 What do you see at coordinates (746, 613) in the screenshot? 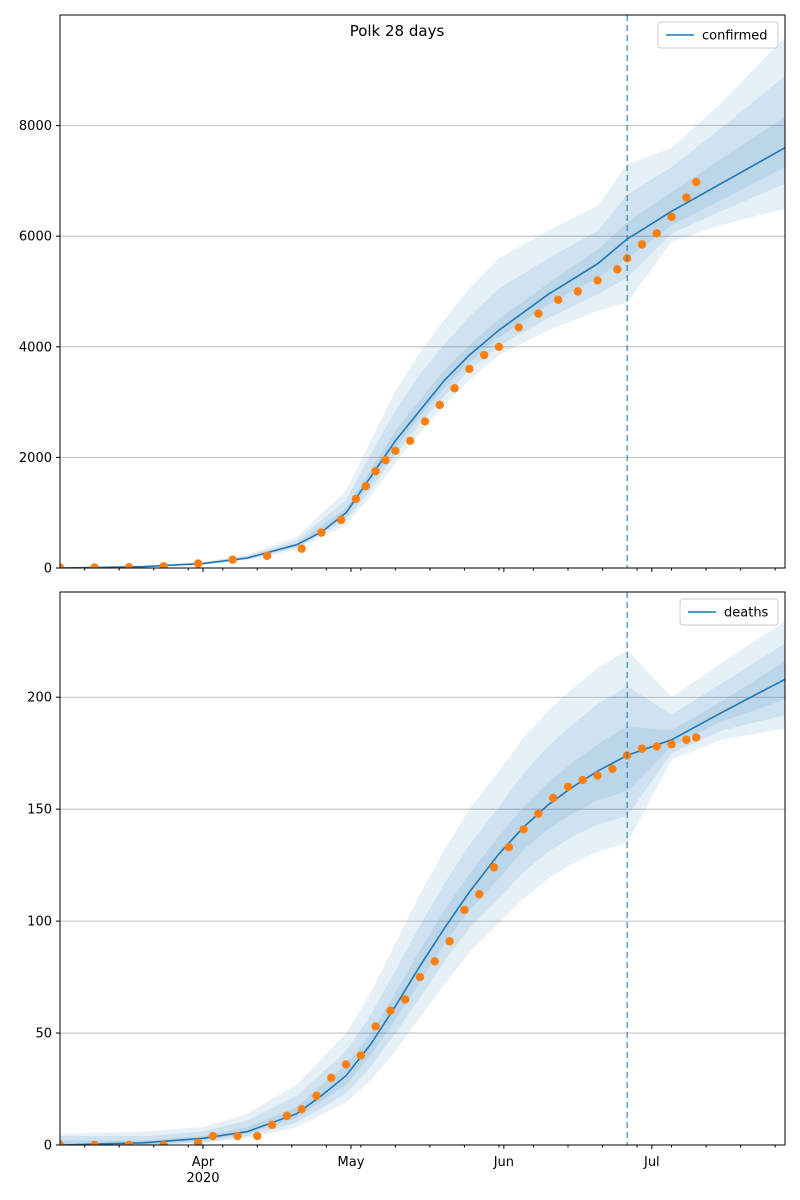
I see `legend-label: deaths` at bounding box center [746, 613].